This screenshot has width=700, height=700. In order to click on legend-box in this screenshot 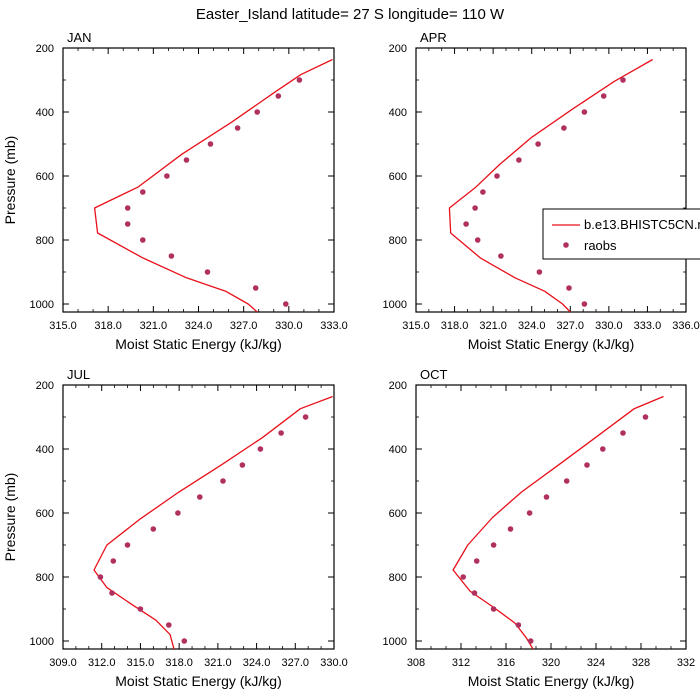, I will do `click(621, 234)`.